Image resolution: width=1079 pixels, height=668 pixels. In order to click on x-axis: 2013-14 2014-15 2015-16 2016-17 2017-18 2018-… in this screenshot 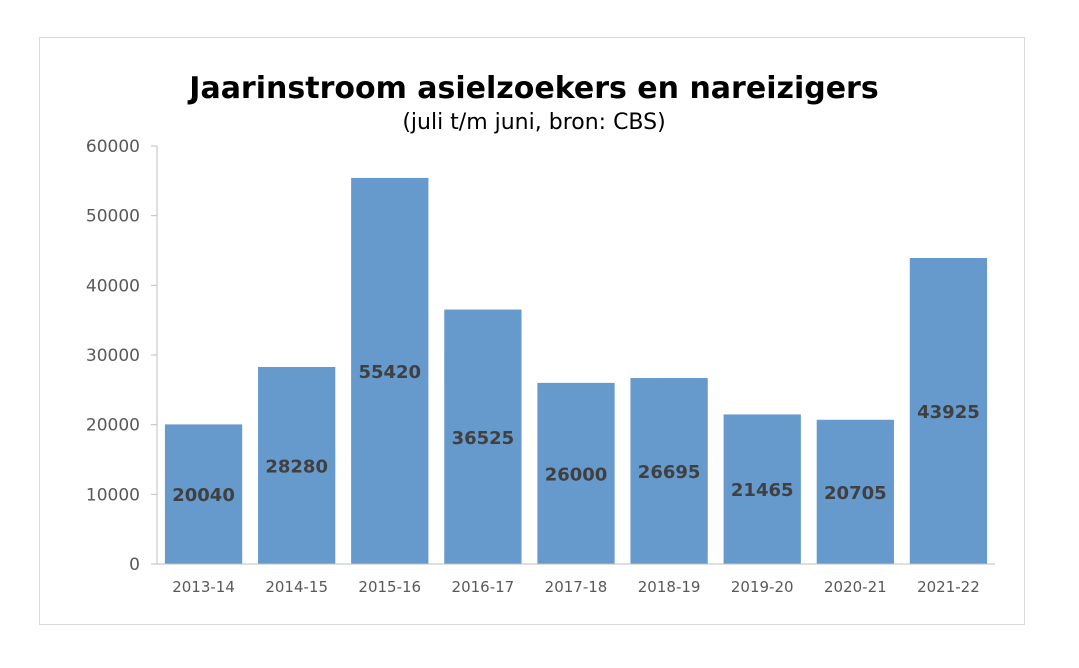, I will do `click(576, 579)`.